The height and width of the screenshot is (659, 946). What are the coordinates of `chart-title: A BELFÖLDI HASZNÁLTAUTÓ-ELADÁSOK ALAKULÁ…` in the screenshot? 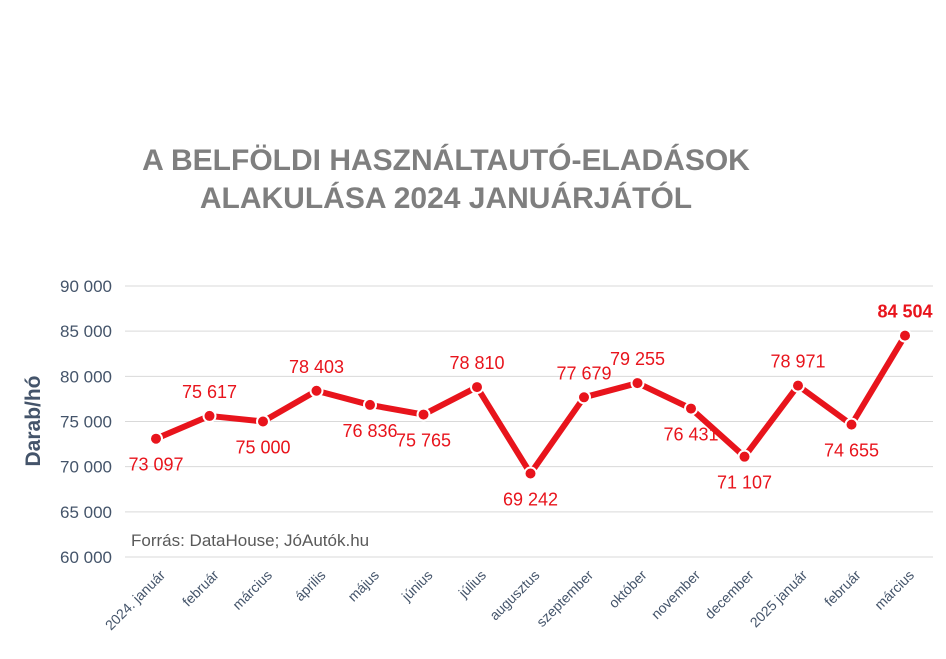 It's located at (446, 180).